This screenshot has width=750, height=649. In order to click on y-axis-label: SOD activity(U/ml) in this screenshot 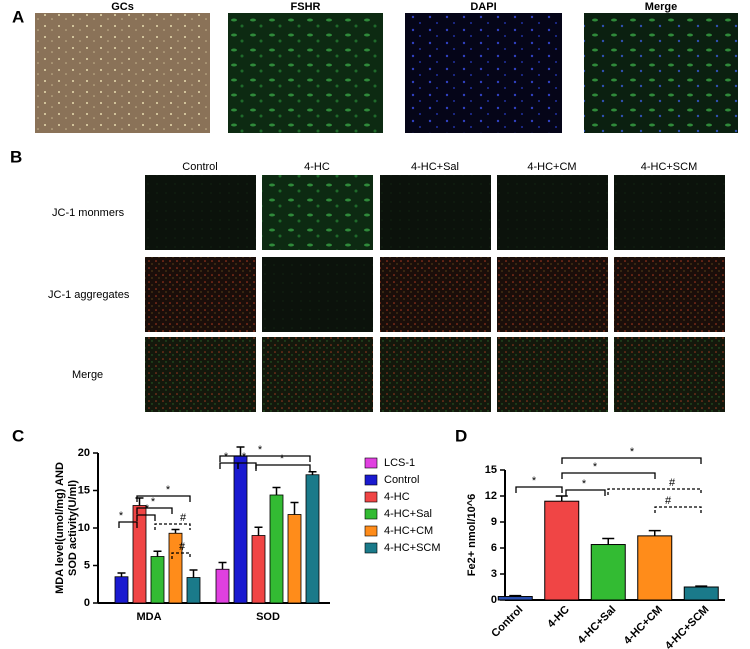, I will do `click(73, 528)`.